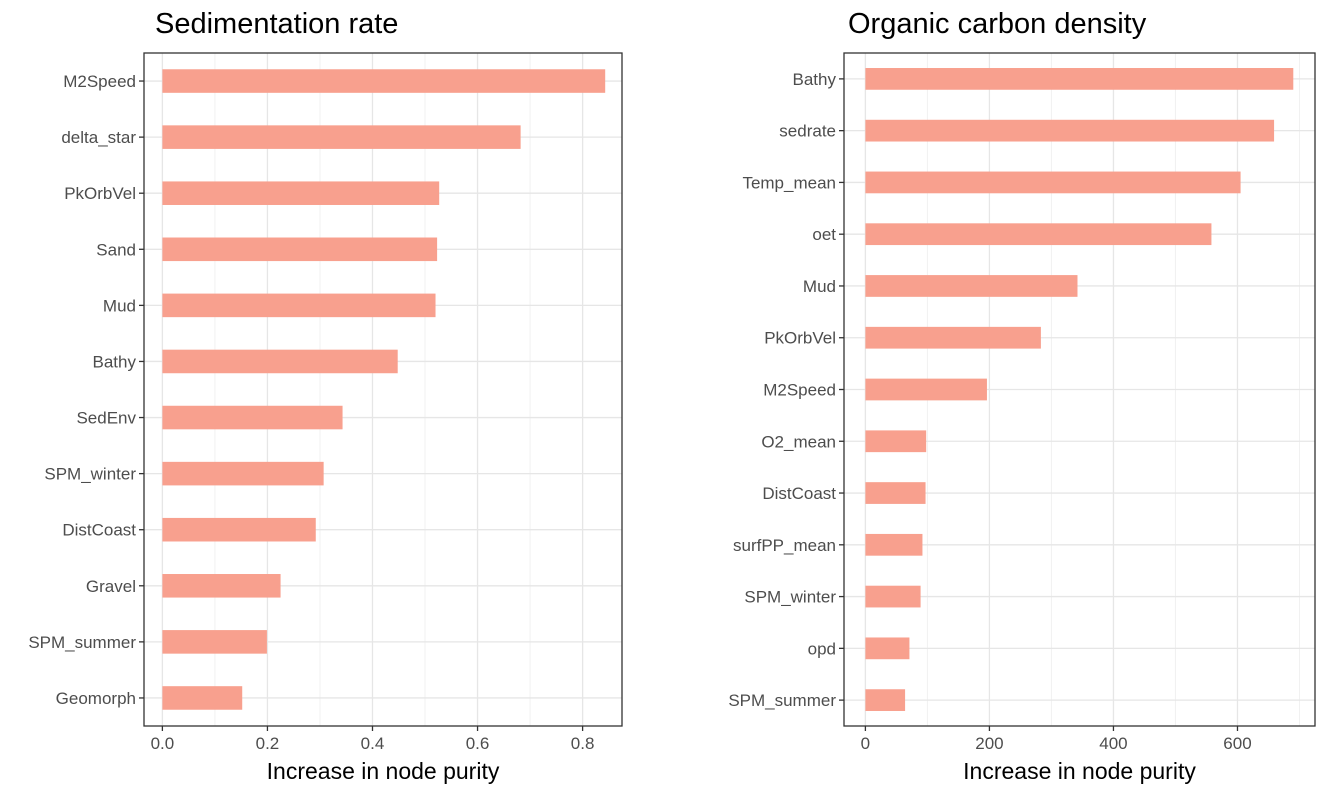 This screenshot has width=1317, height=792. Describe the element at coordinates (583, 743) in the screenshot. I see `x-tick-label: 0.8` at that location.